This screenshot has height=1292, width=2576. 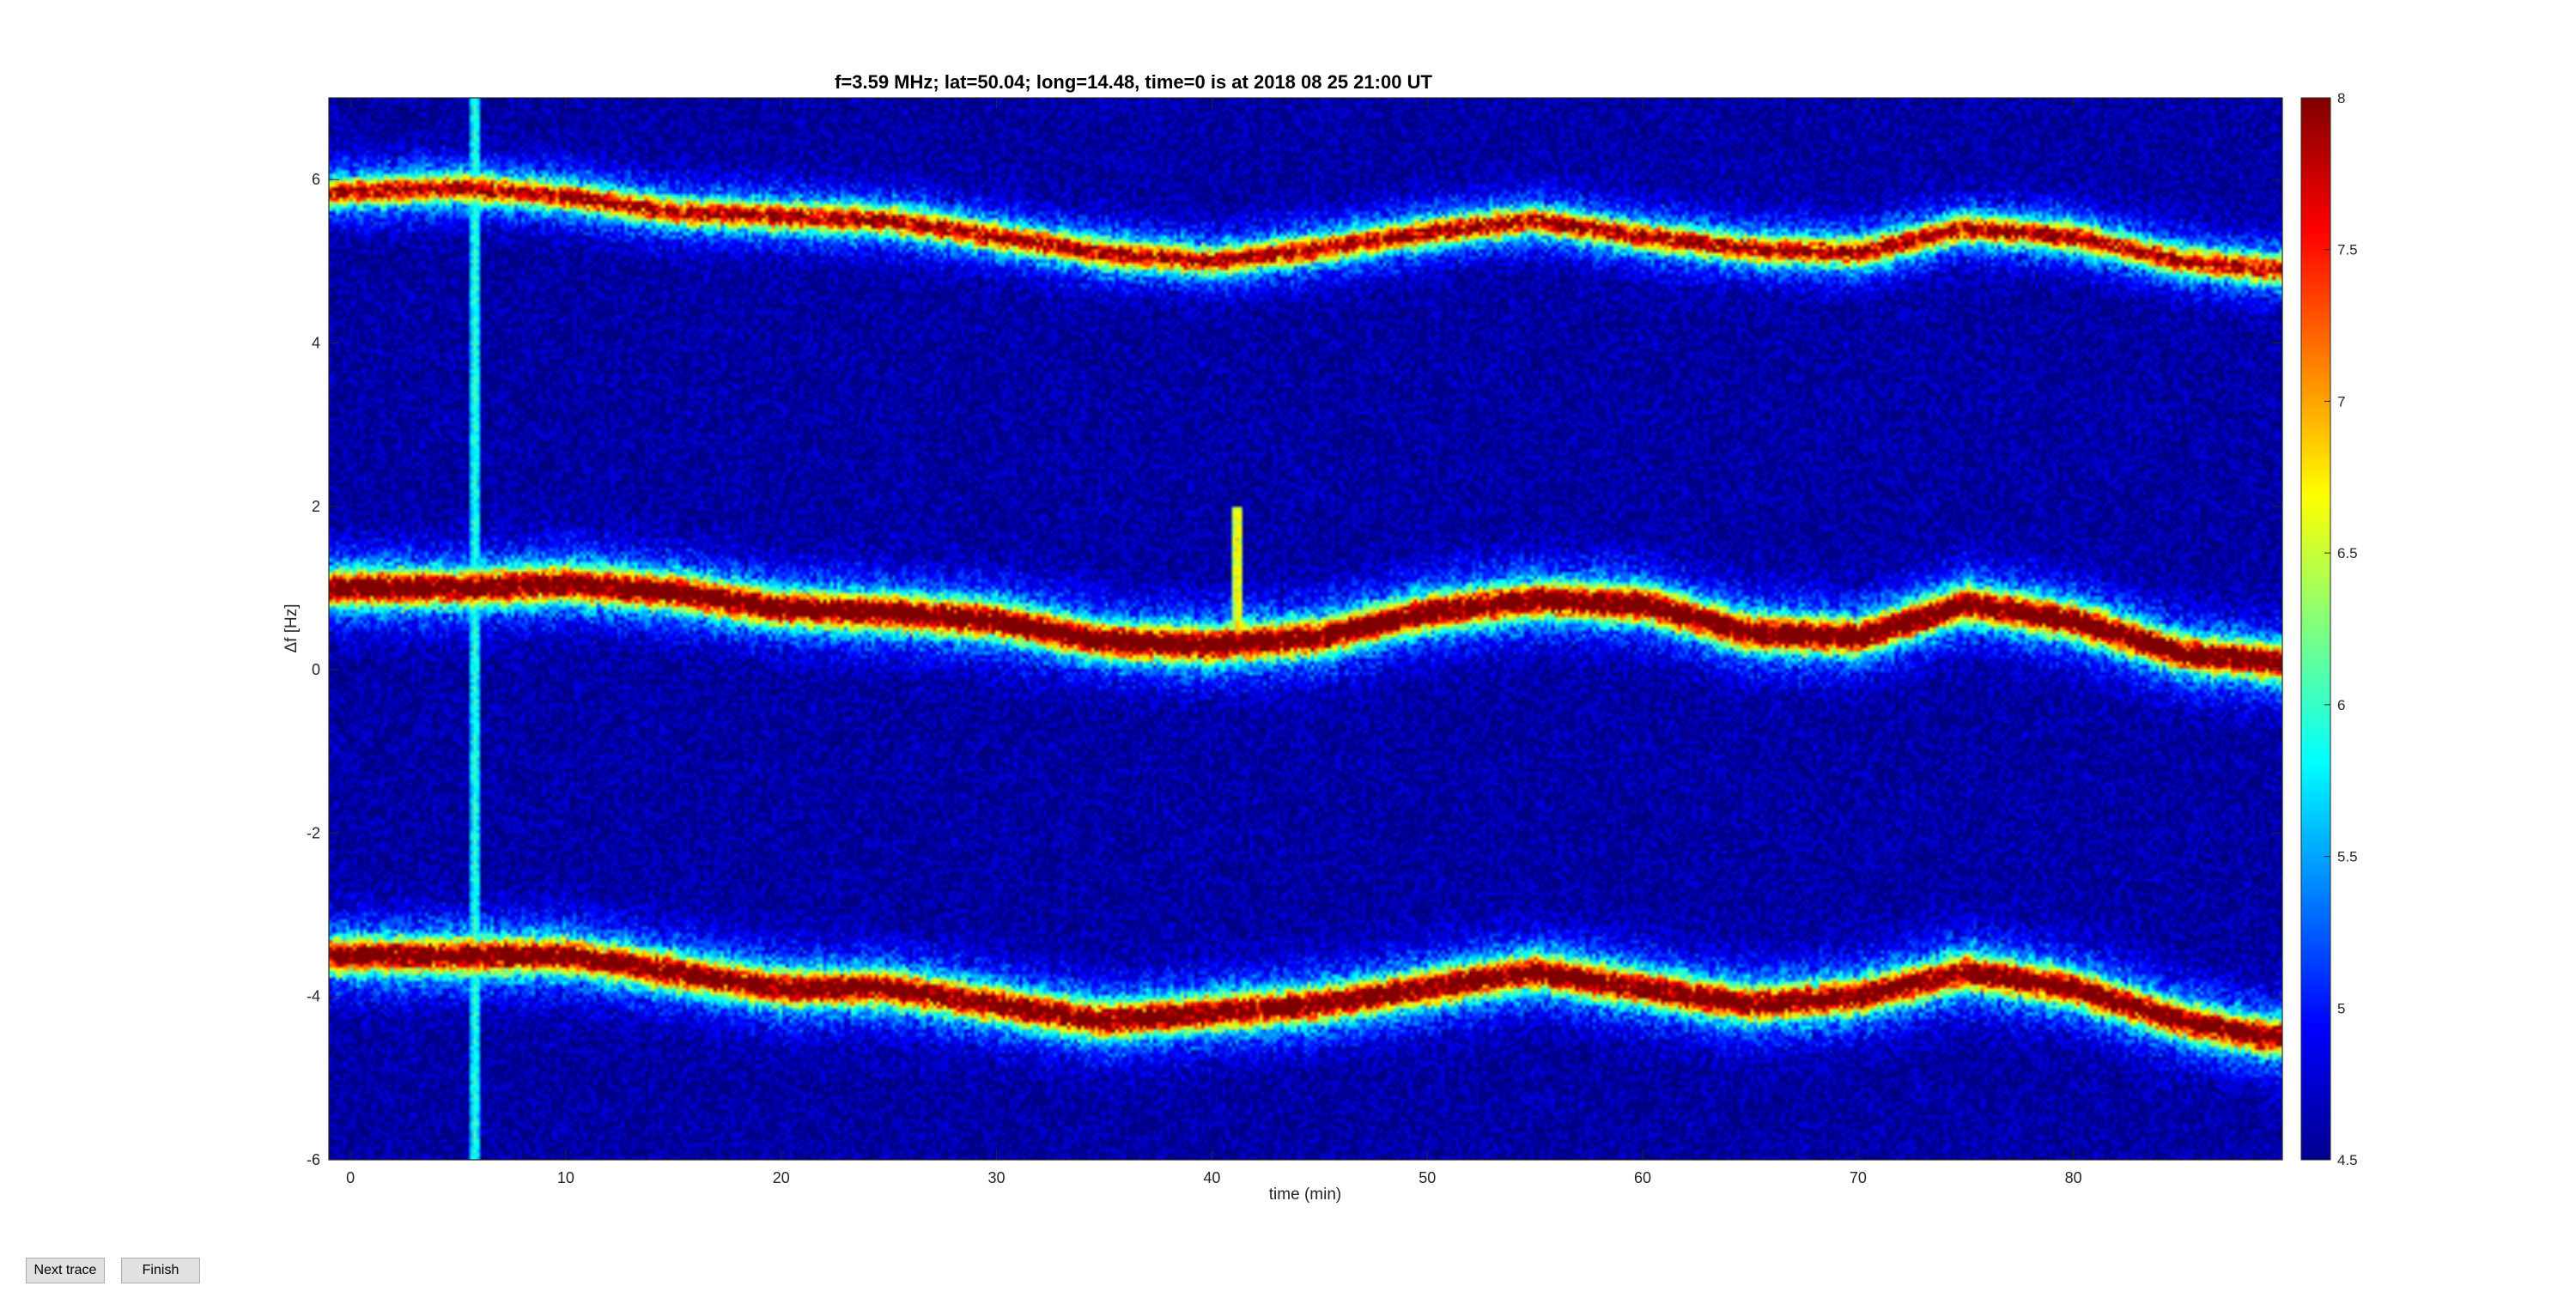 I want to click on x-tick-label: 10, so click(x=565, y=1177).